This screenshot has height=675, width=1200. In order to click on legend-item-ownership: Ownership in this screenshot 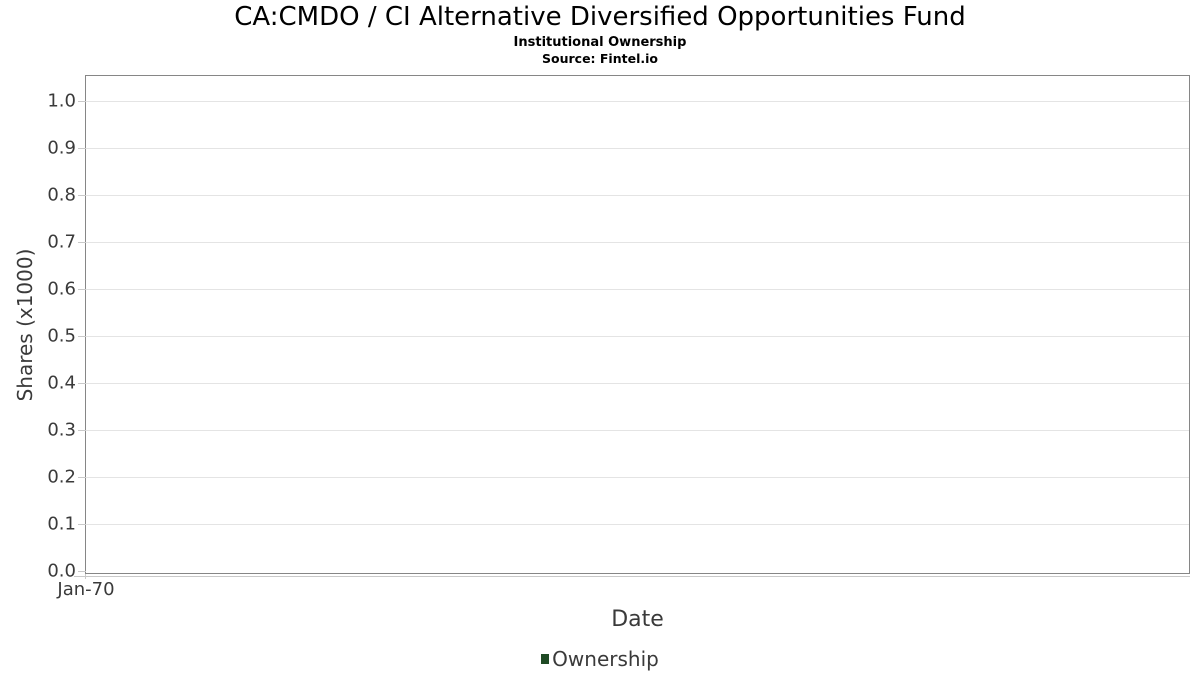, I will do `click(600, 659)`.